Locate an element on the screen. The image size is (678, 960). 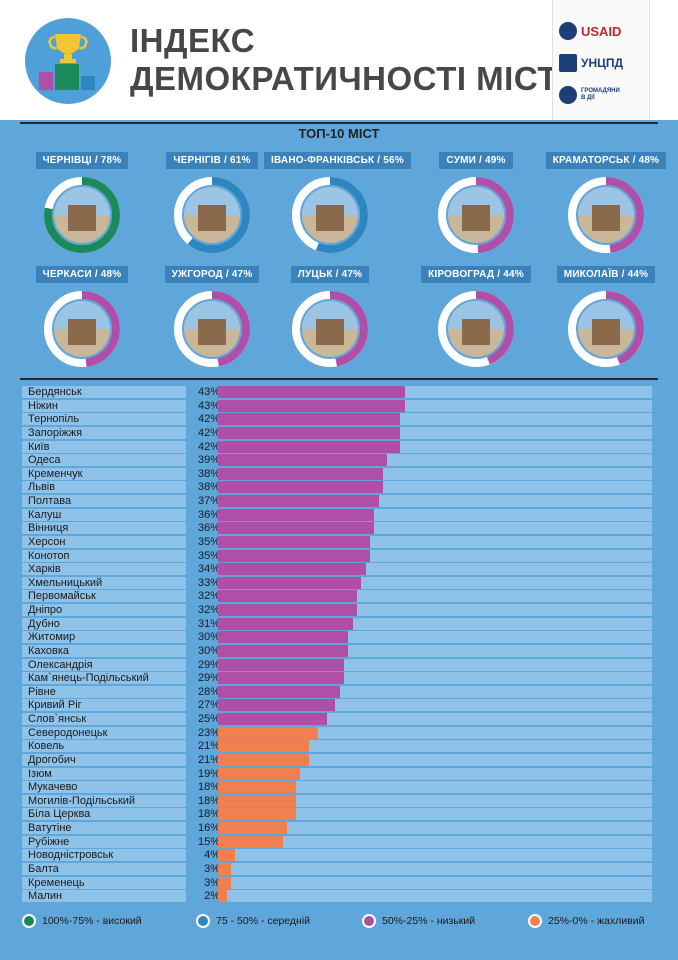
top-city-5: КРАМАТОРСЬК / 48% is located at coordinates (606, 202).